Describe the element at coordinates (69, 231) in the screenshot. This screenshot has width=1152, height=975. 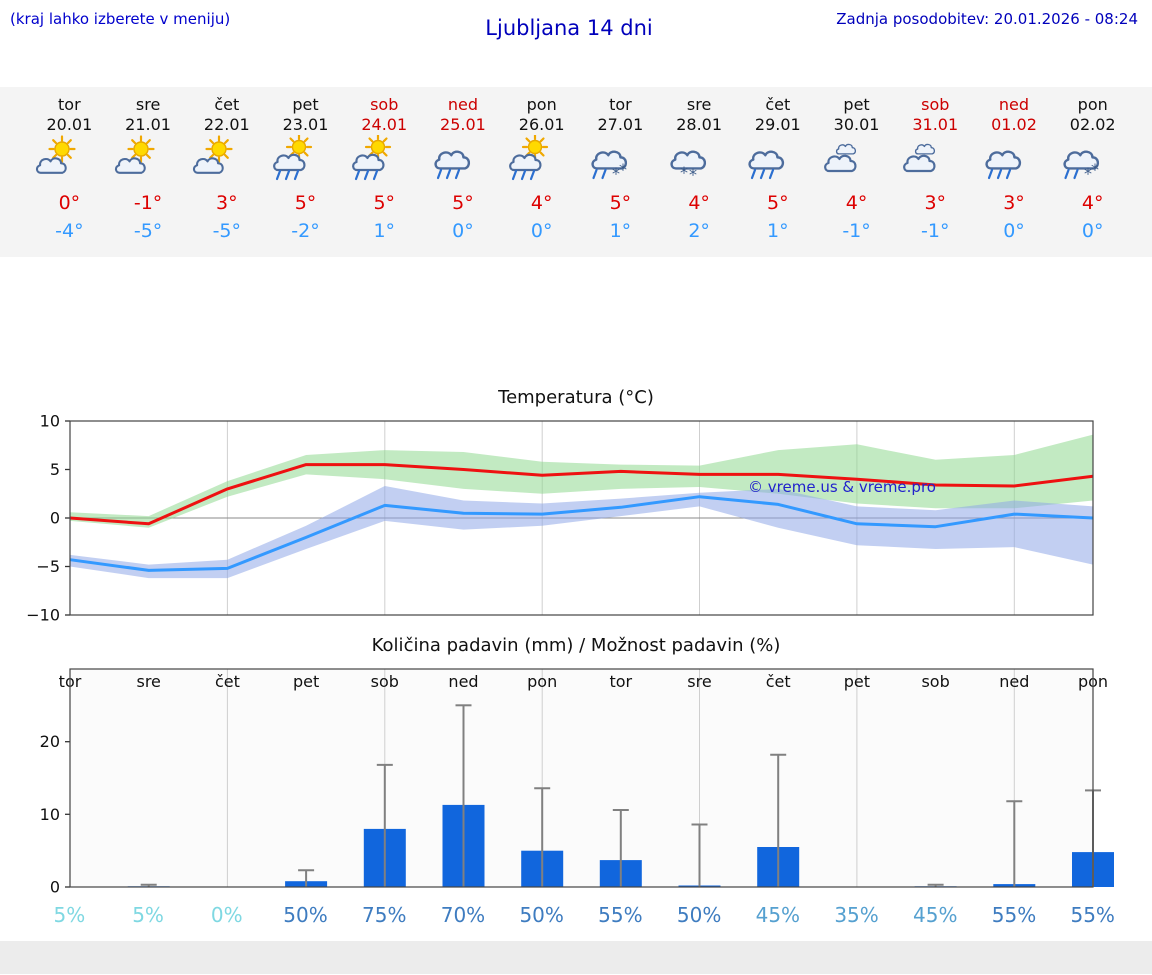
I see `day-min-temp: -4°` at that location.